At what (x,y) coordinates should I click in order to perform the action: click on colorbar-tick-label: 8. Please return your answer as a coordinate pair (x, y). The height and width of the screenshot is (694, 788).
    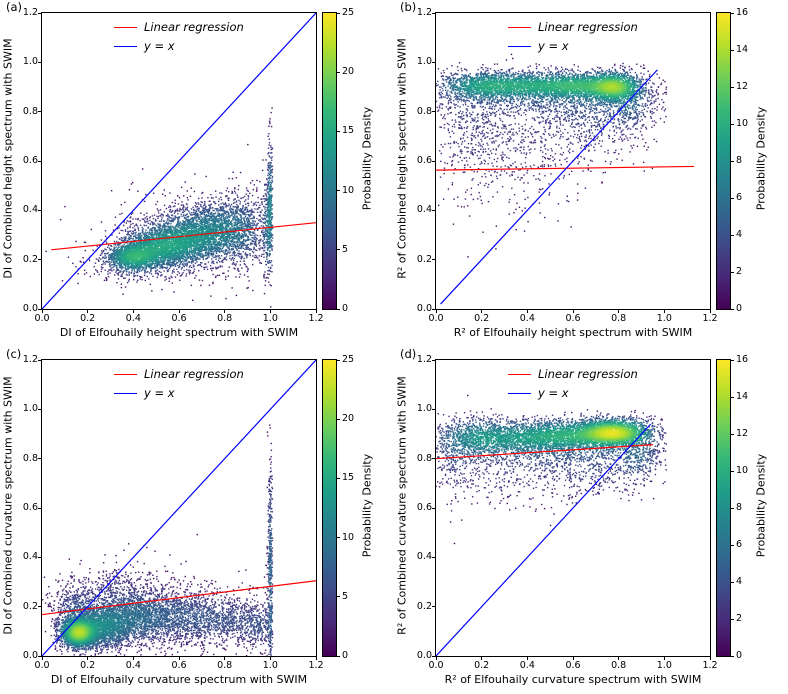
    Looking at the image, I should click on (739, 507).